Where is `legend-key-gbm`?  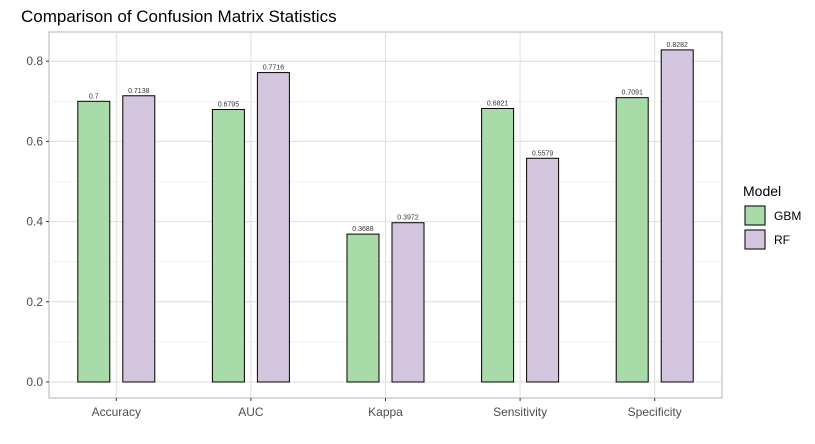 legend-key-gbm is located at coordinates (755, 215).